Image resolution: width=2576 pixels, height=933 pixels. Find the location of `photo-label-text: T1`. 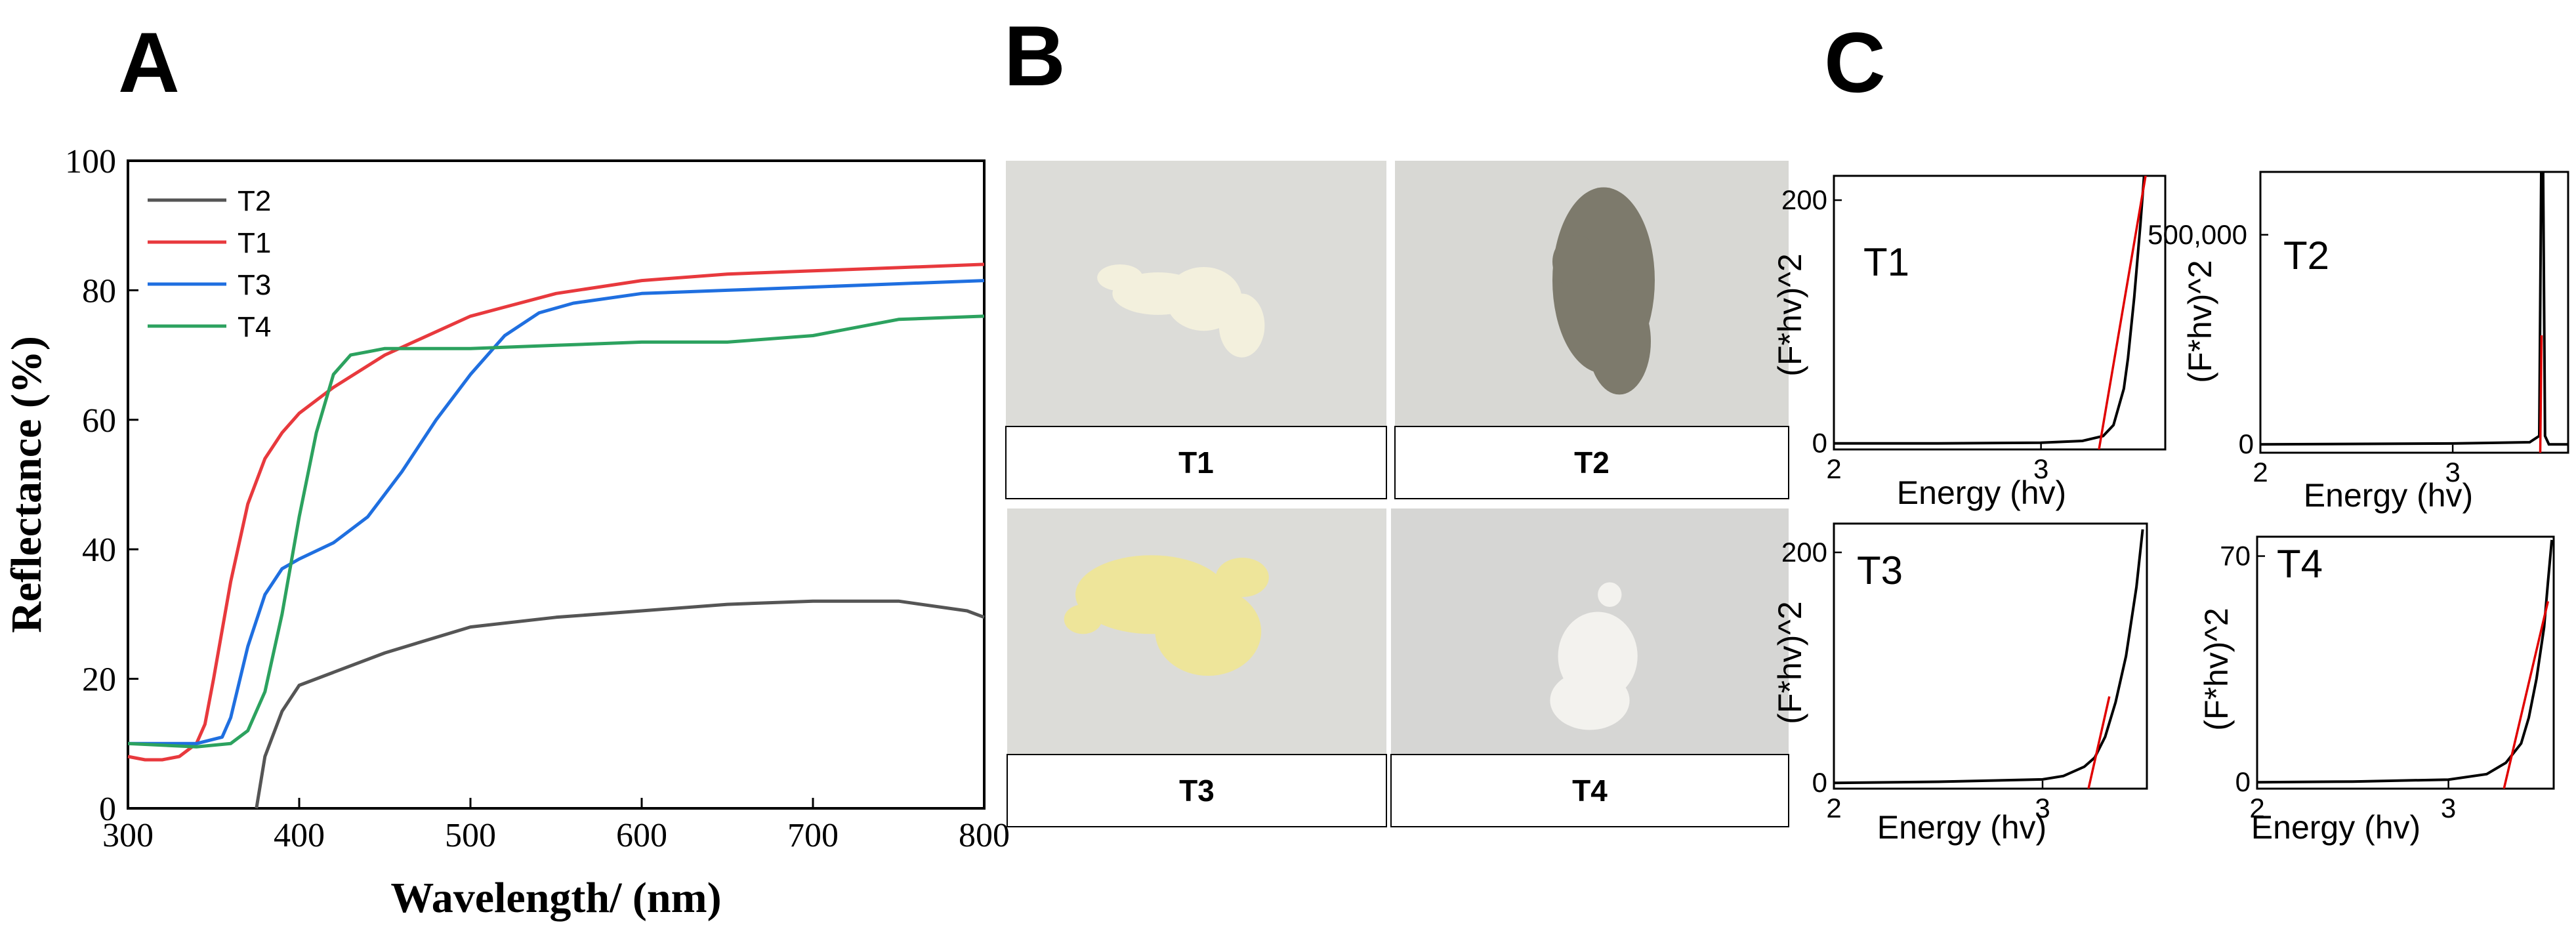

photo-label-text: T1 is located at coordinates (1196, 463).